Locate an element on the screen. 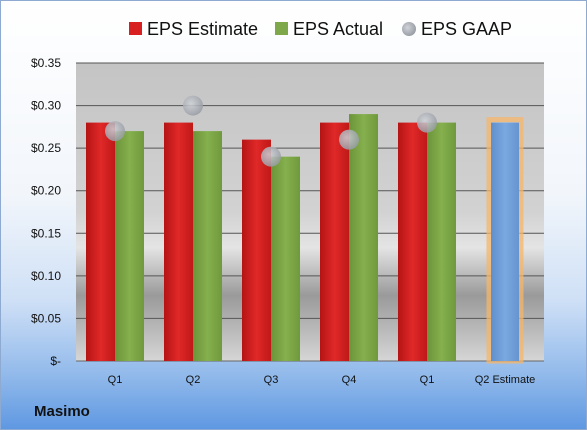 The height and width of the screenshot is (430, 587). y-tick-label: $0.25 is located at coordinates (46, 148).